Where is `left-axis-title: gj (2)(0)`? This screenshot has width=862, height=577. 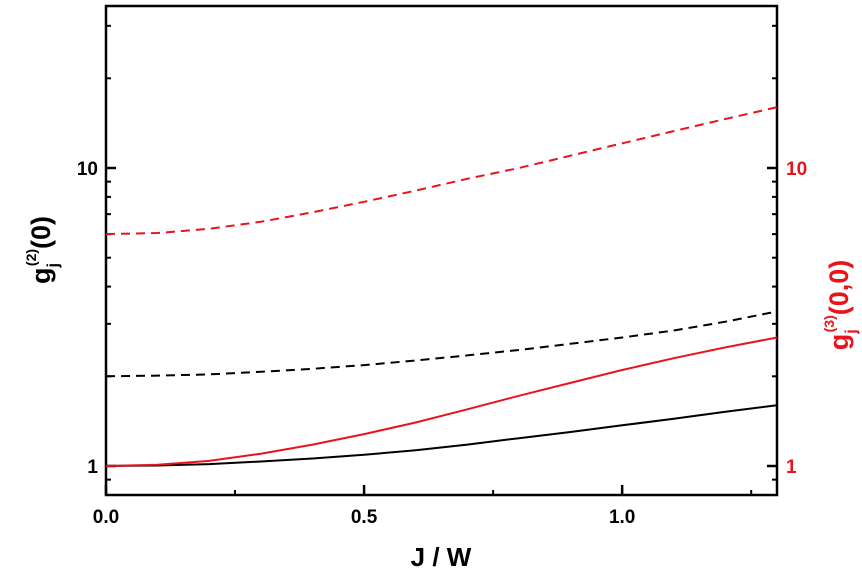
left-axis-title: gj (2)(0) is located at coordinates (42, 250).